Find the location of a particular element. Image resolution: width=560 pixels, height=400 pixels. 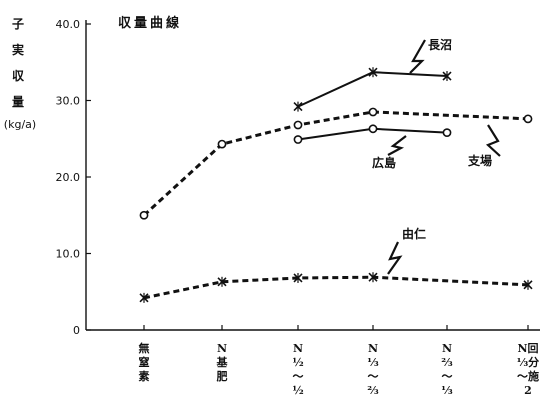

x-category-label: 〜施 is located at coordinates (528, 376).